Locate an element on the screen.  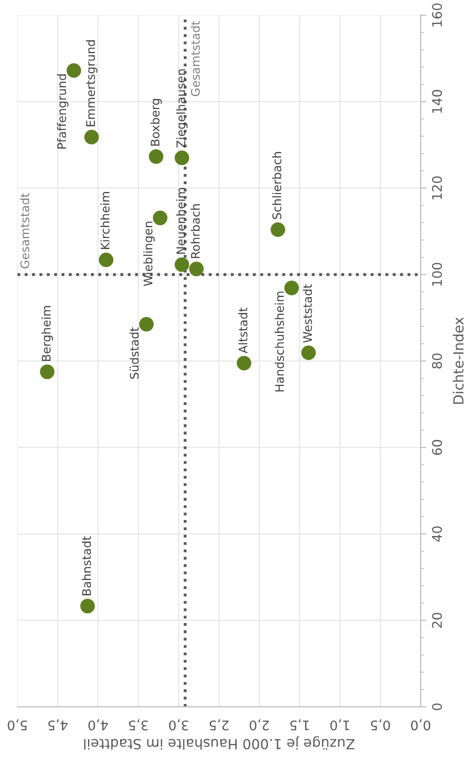
y-tick-label: 120 is located at coordinates (437, 188).